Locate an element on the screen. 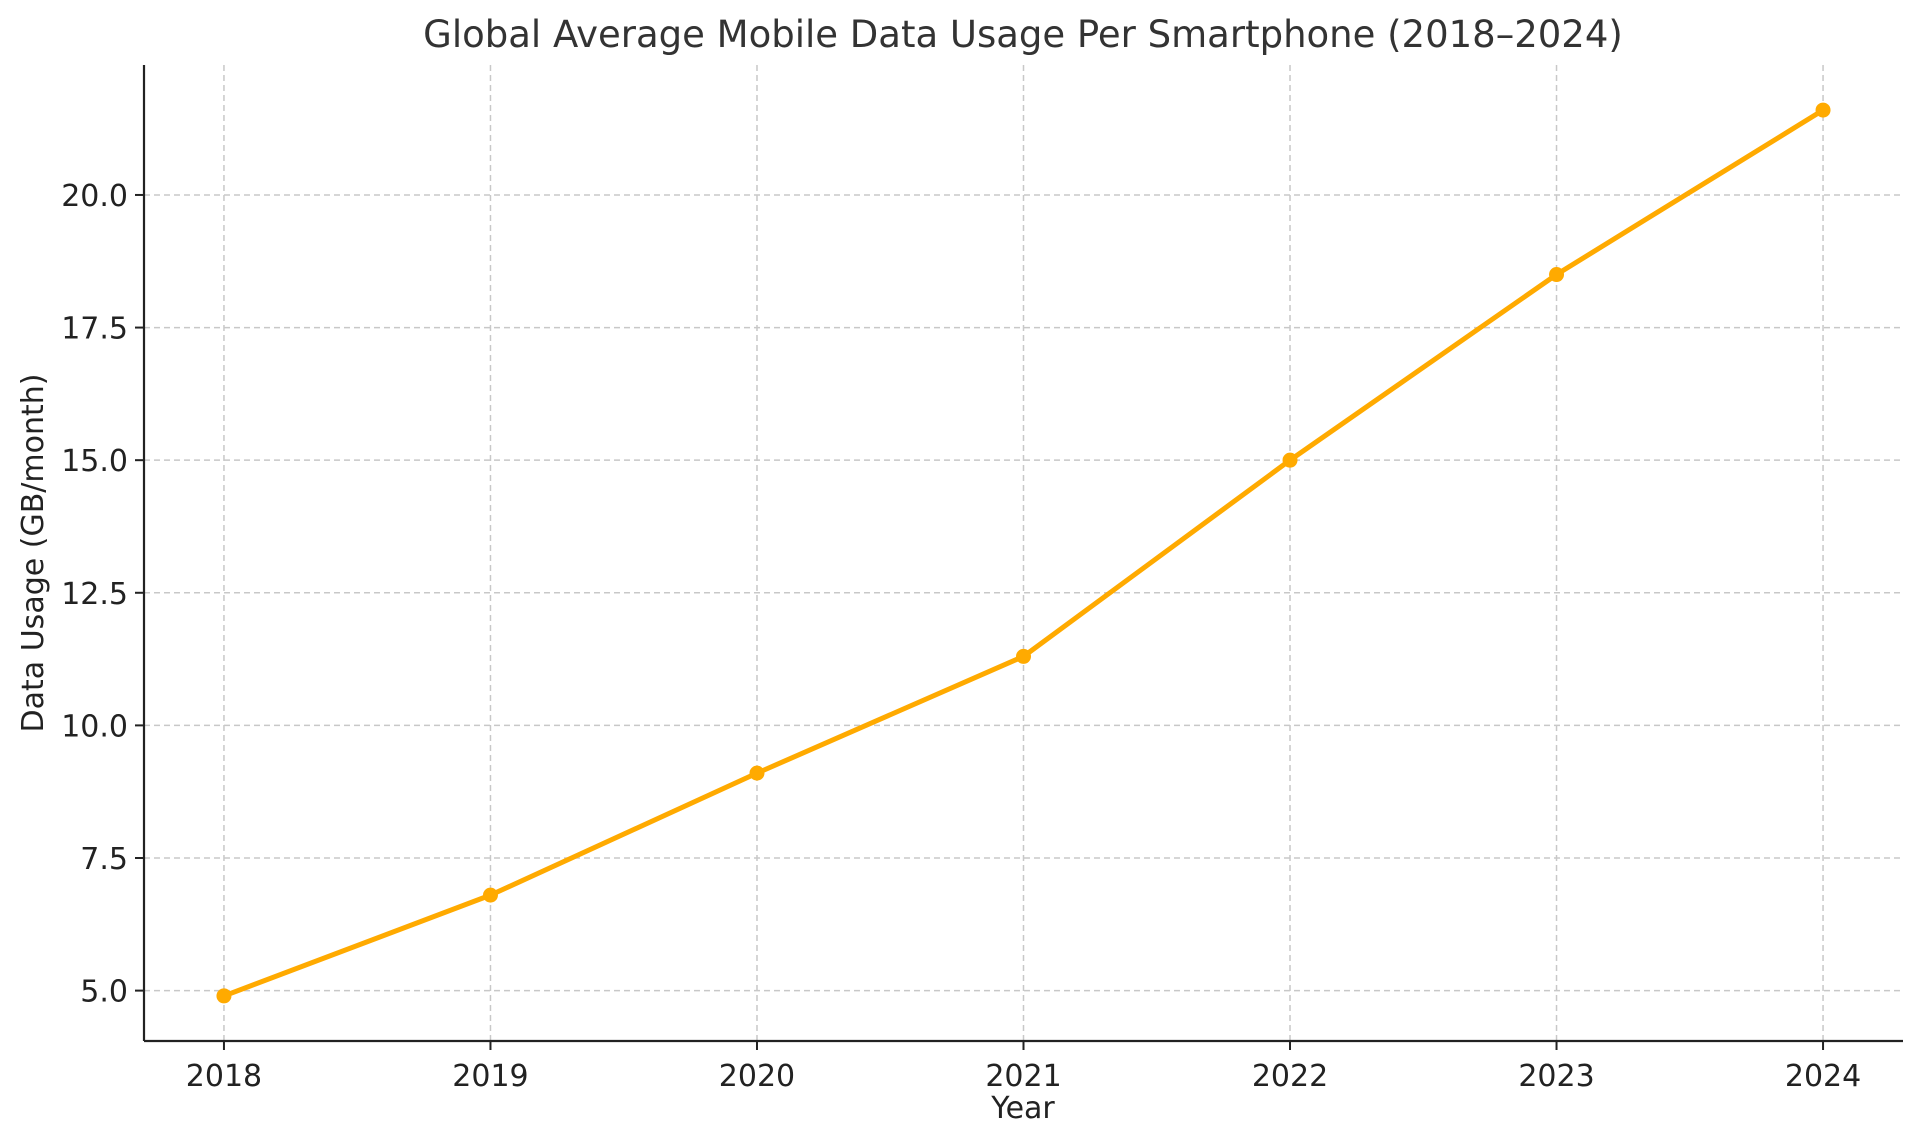 The height and width of the screenshot is (1145, 1920). y-tick-label: 5.0 is located at coordinates (104, 992).